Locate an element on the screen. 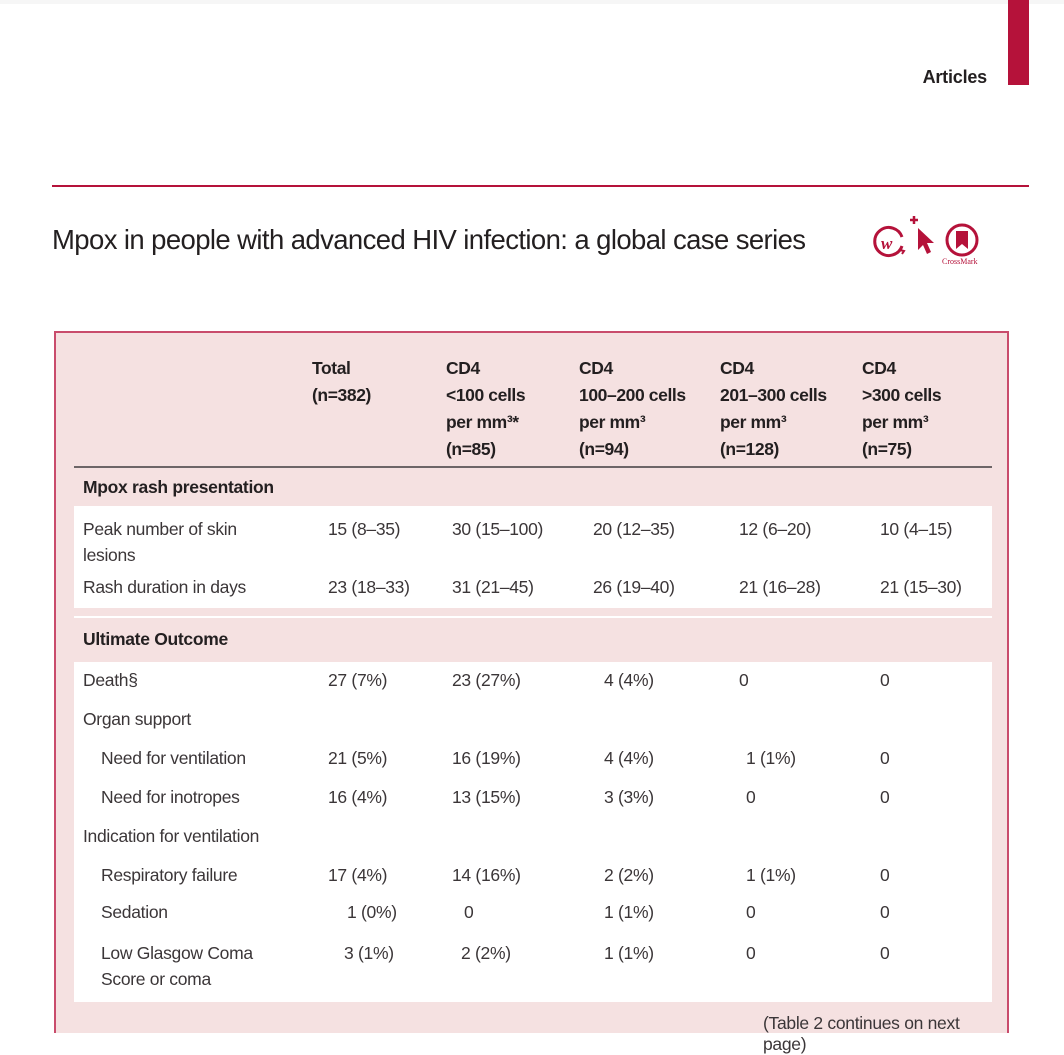  cell-cd4-lt100: 13 (15%) is located at coordinates (486, 797).